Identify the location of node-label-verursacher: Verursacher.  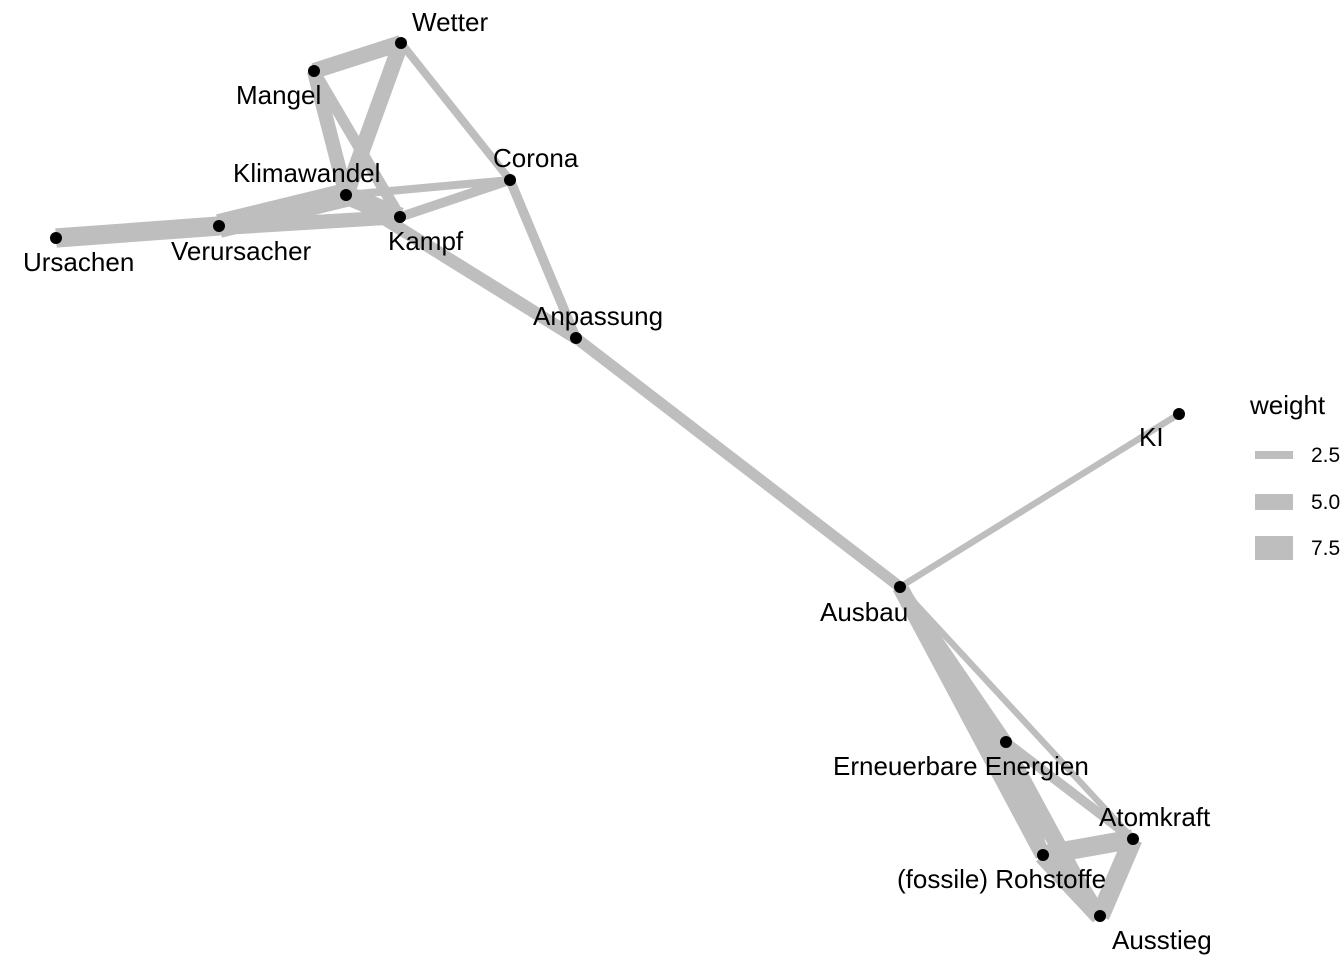
(241, 251).